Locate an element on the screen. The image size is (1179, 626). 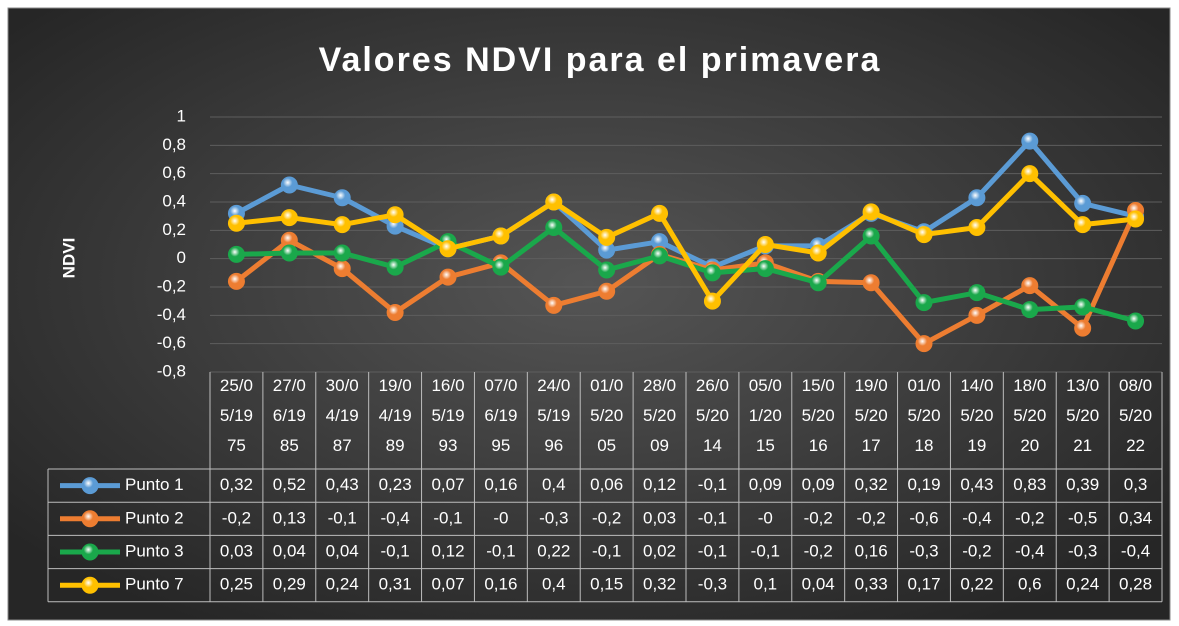
table-value: -0,5 is located at coordinates (1082, 517).